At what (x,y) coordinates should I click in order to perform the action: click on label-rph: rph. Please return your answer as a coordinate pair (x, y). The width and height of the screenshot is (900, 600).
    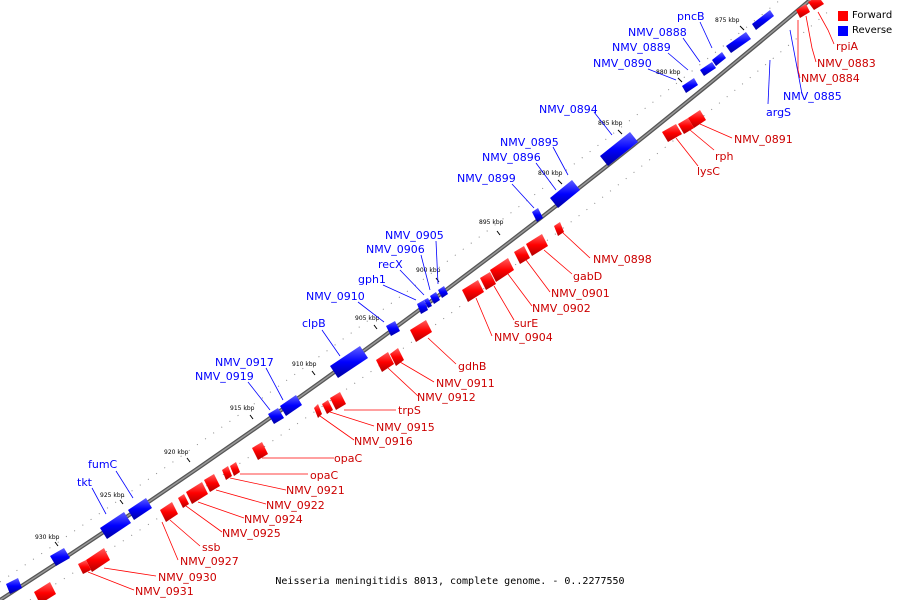
    Looking at the image, I should click on (724, 156).